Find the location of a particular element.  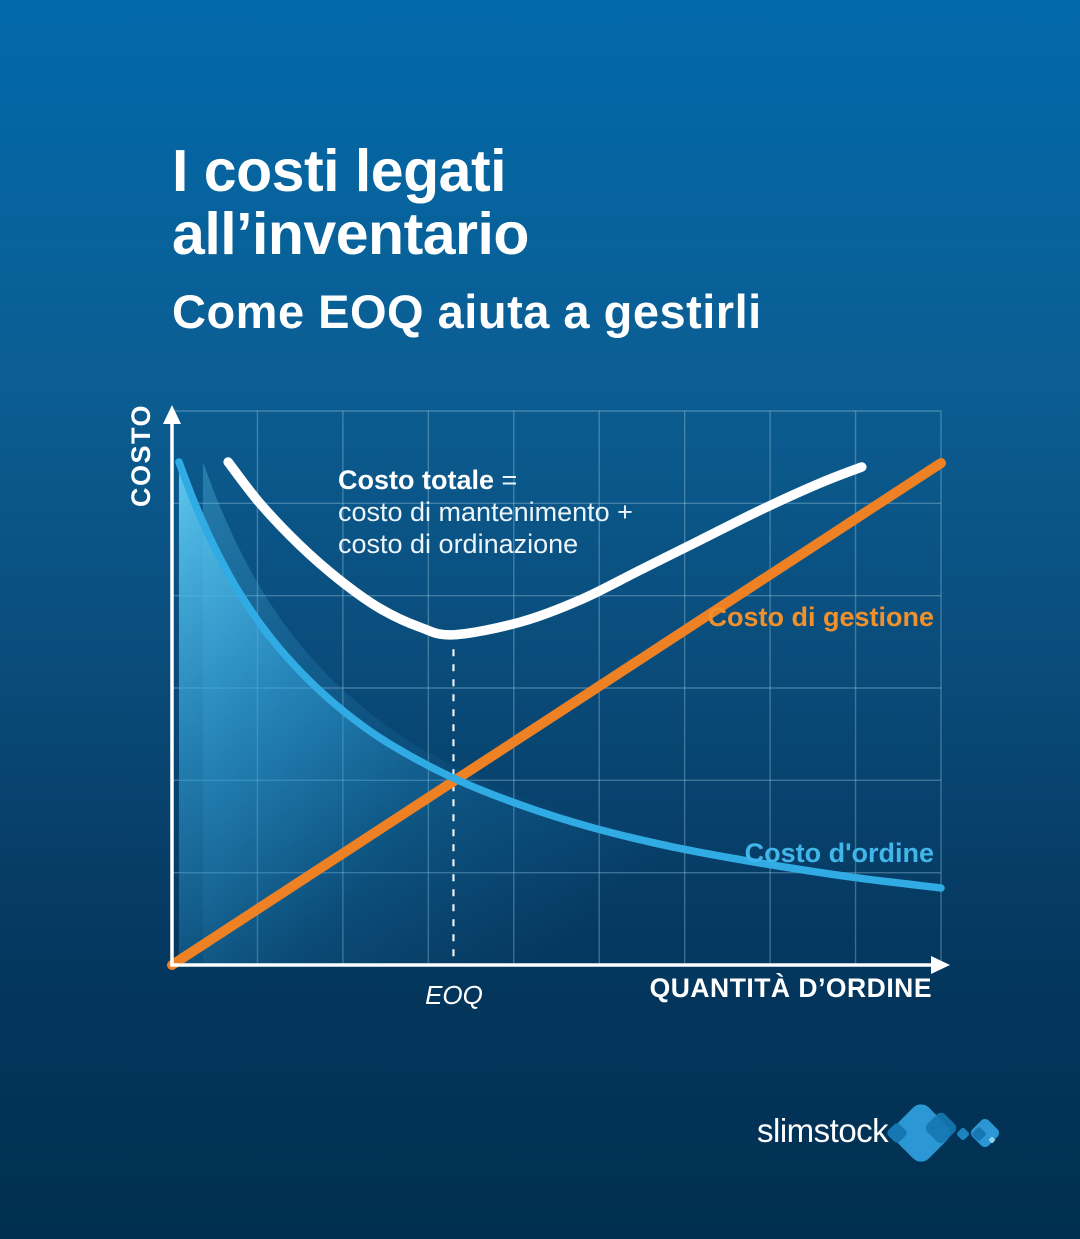

page-title-line2: all’inventario is located at coordinates (350, 234).